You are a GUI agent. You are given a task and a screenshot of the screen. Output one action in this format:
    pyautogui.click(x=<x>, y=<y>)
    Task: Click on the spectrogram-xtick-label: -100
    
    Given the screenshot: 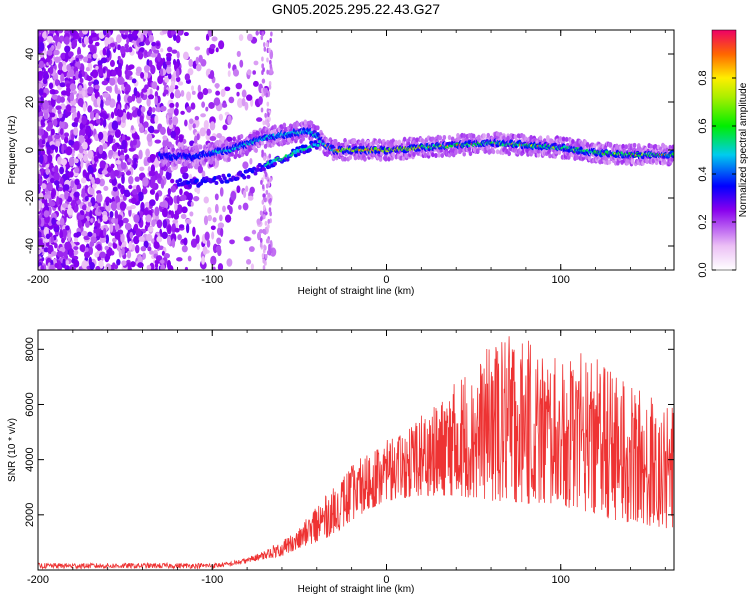 What is the action you would take?
    pyautogui.click(x=212, y=280)
    